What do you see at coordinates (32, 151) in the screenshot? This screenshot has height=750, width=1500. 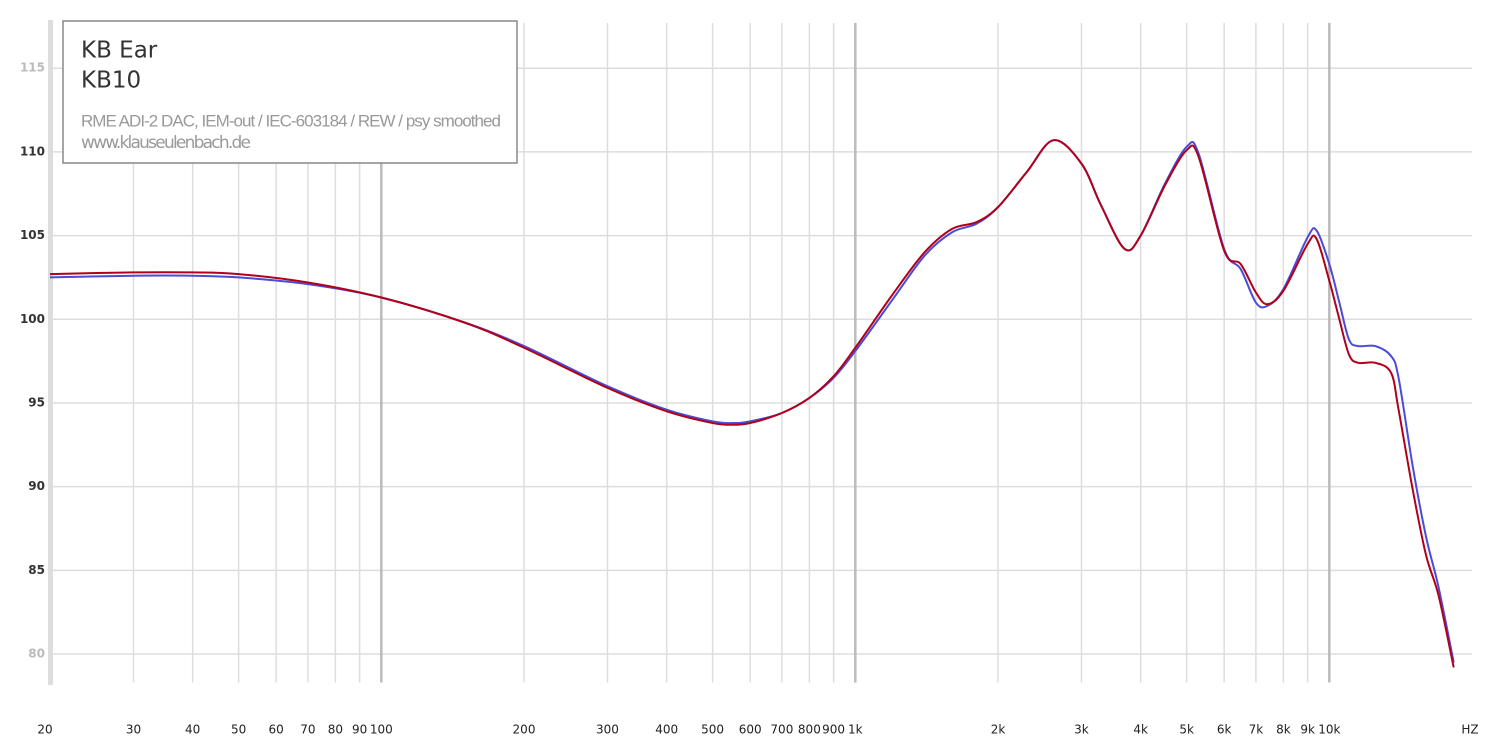 I see `y-tick-label: 110` at bounding box center [32, 151].